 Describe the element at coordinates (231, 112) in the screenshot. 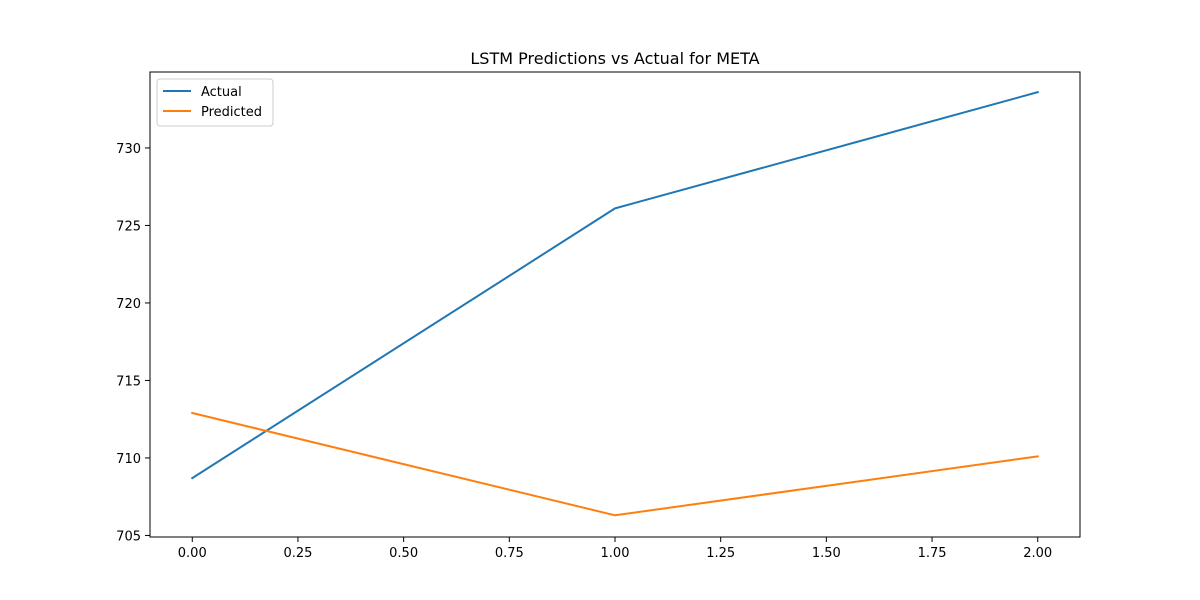

I see `legend-label-predicted: Predicted` at that location.